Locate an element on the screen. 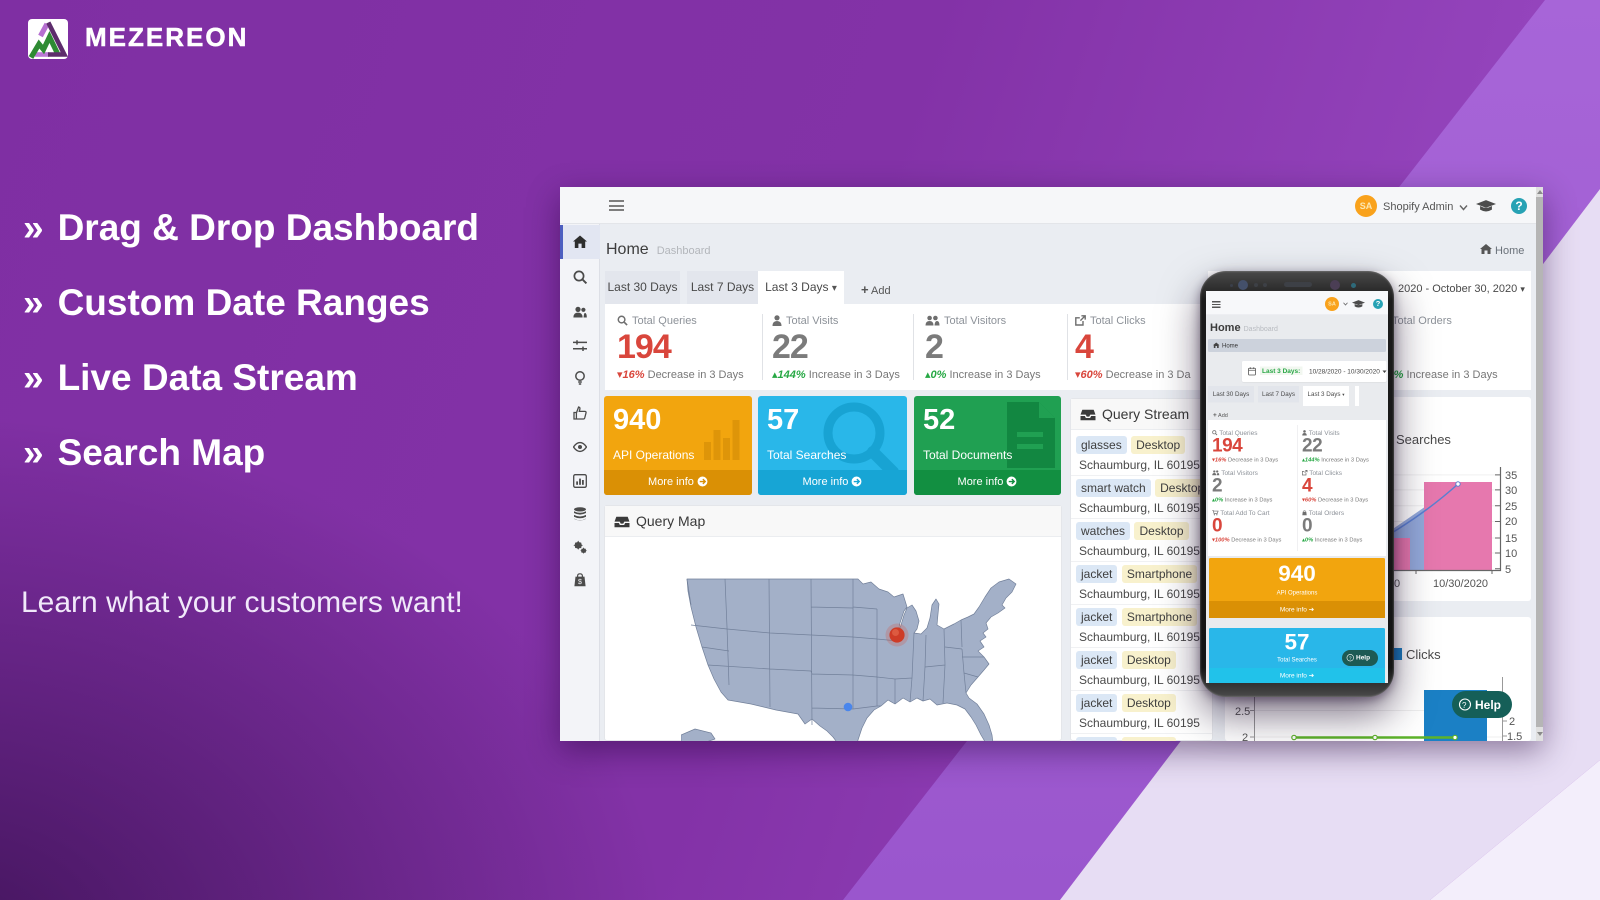 This screenshot has width=1600, height=900. svg-text: Searches is located at coordinates (1423, 439).